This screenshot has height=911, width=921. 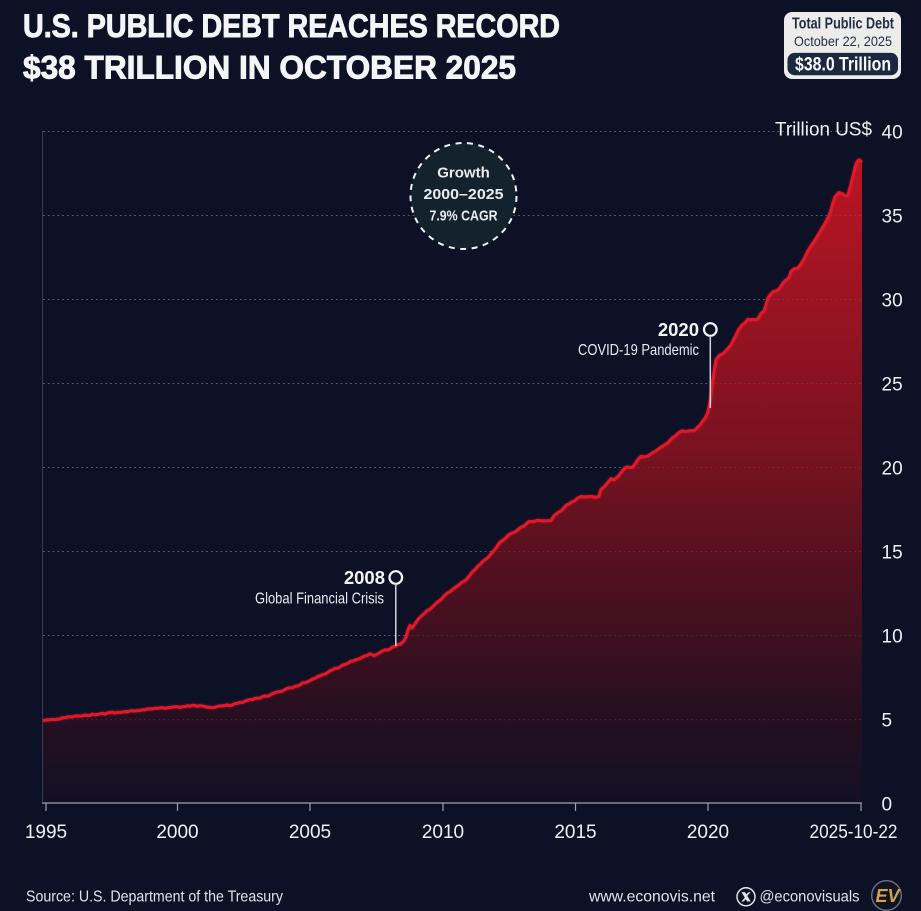 What do you see at coordinates (463, 173) in the screenshot?
I see `svg-text: Growth` at bounding box center [463, 173].